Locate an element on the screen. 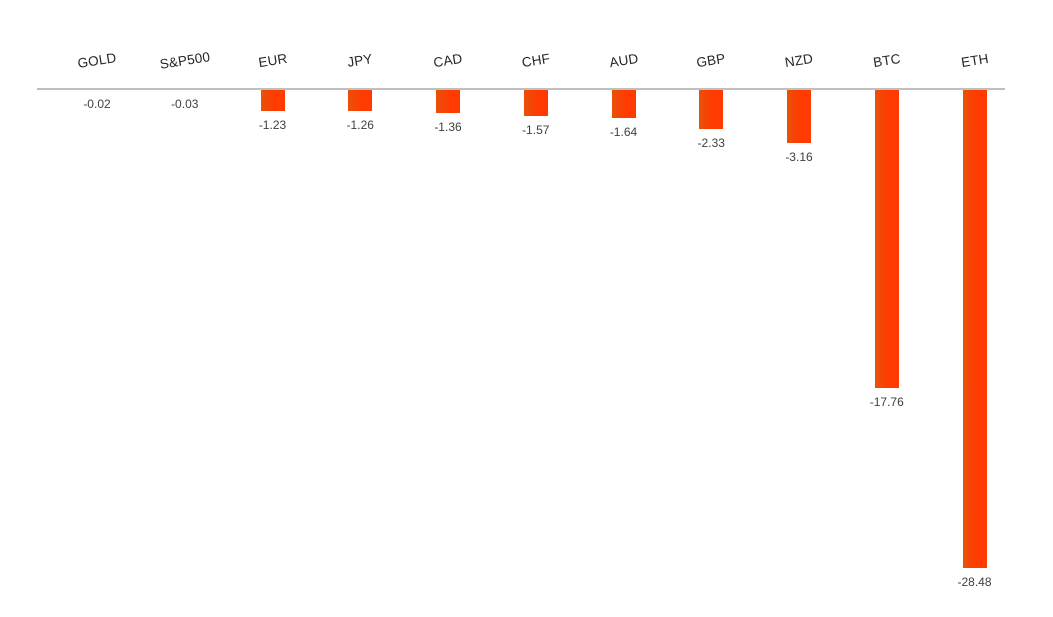 Image resolution: width=1053 pixels, height=617 pixels. value-label: -1.64 is located at coordinates (623, 131).